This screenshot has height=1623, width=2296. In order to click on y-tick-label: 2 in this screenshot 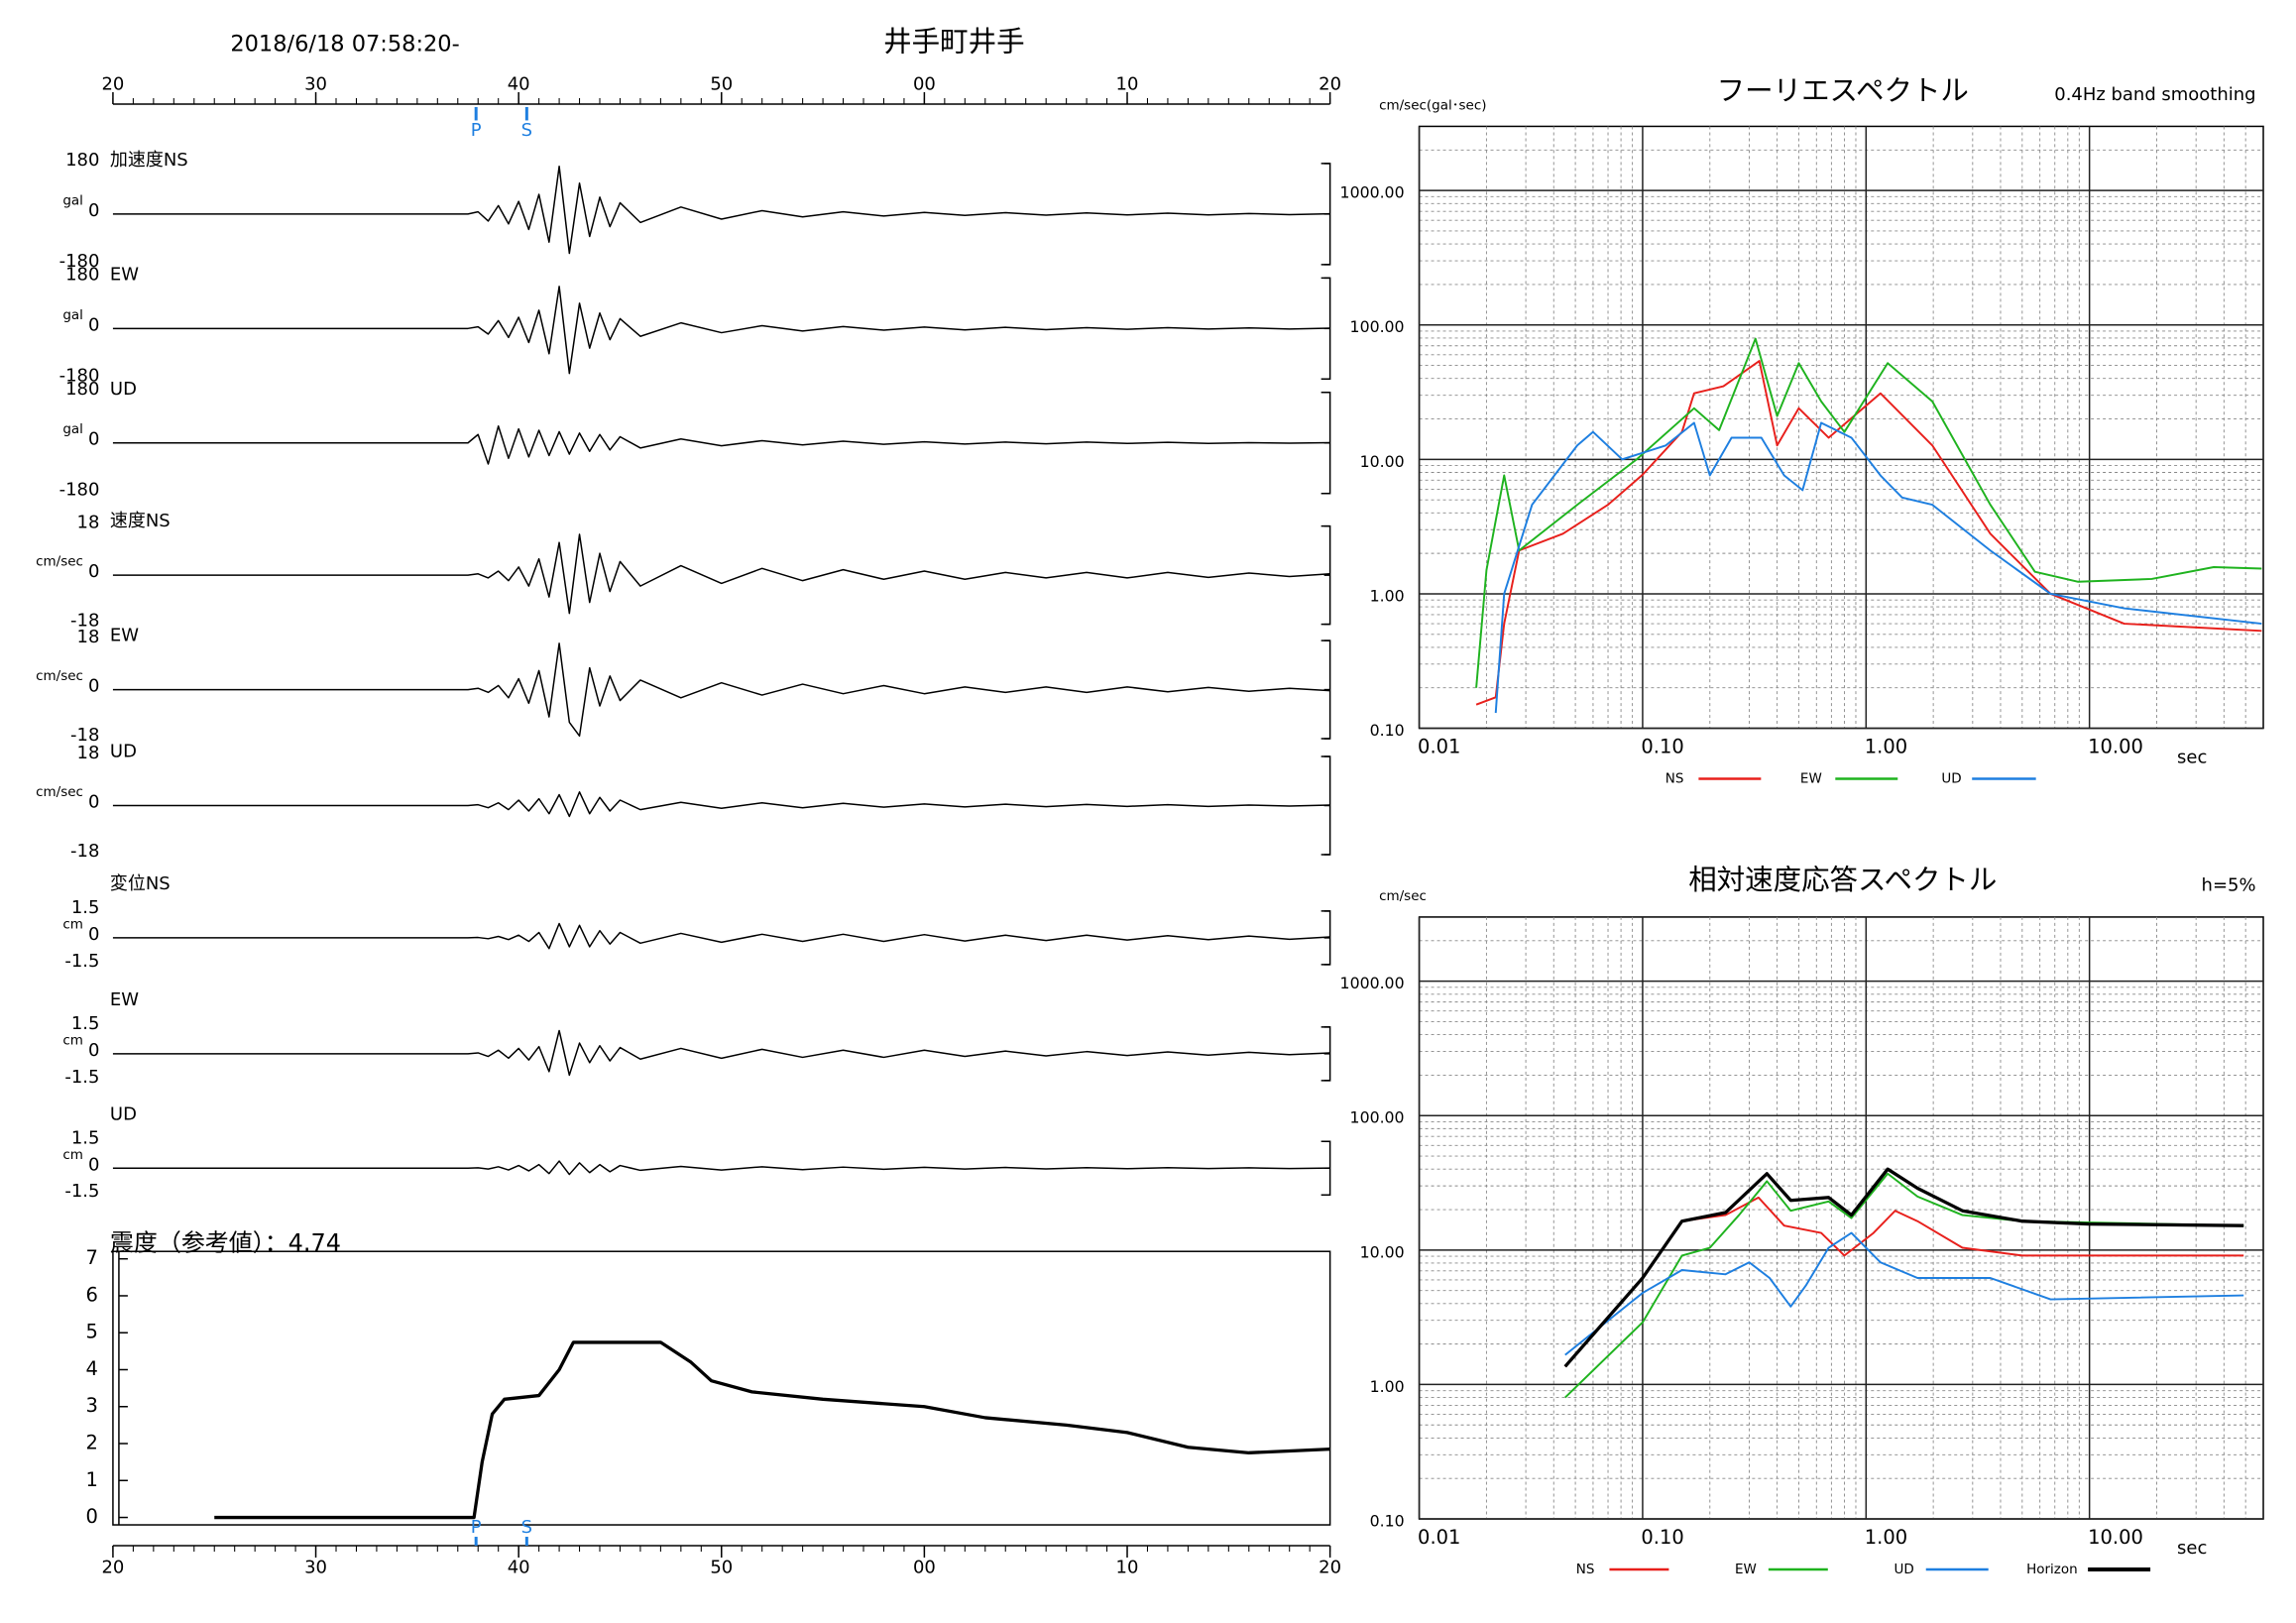, I will do `click(92, 1443)`.